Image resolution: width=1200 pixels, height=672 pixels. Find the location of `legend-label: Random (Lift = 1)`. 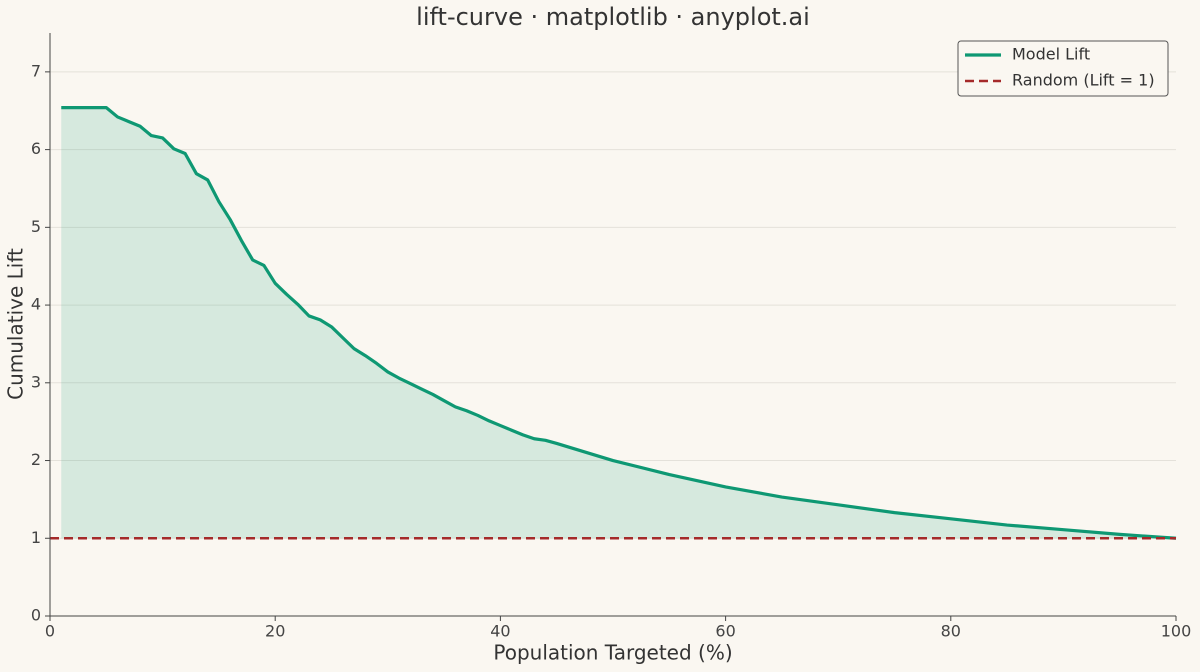

legend-label: Random (Lift = 1) is located at coordinates (1083, 80).